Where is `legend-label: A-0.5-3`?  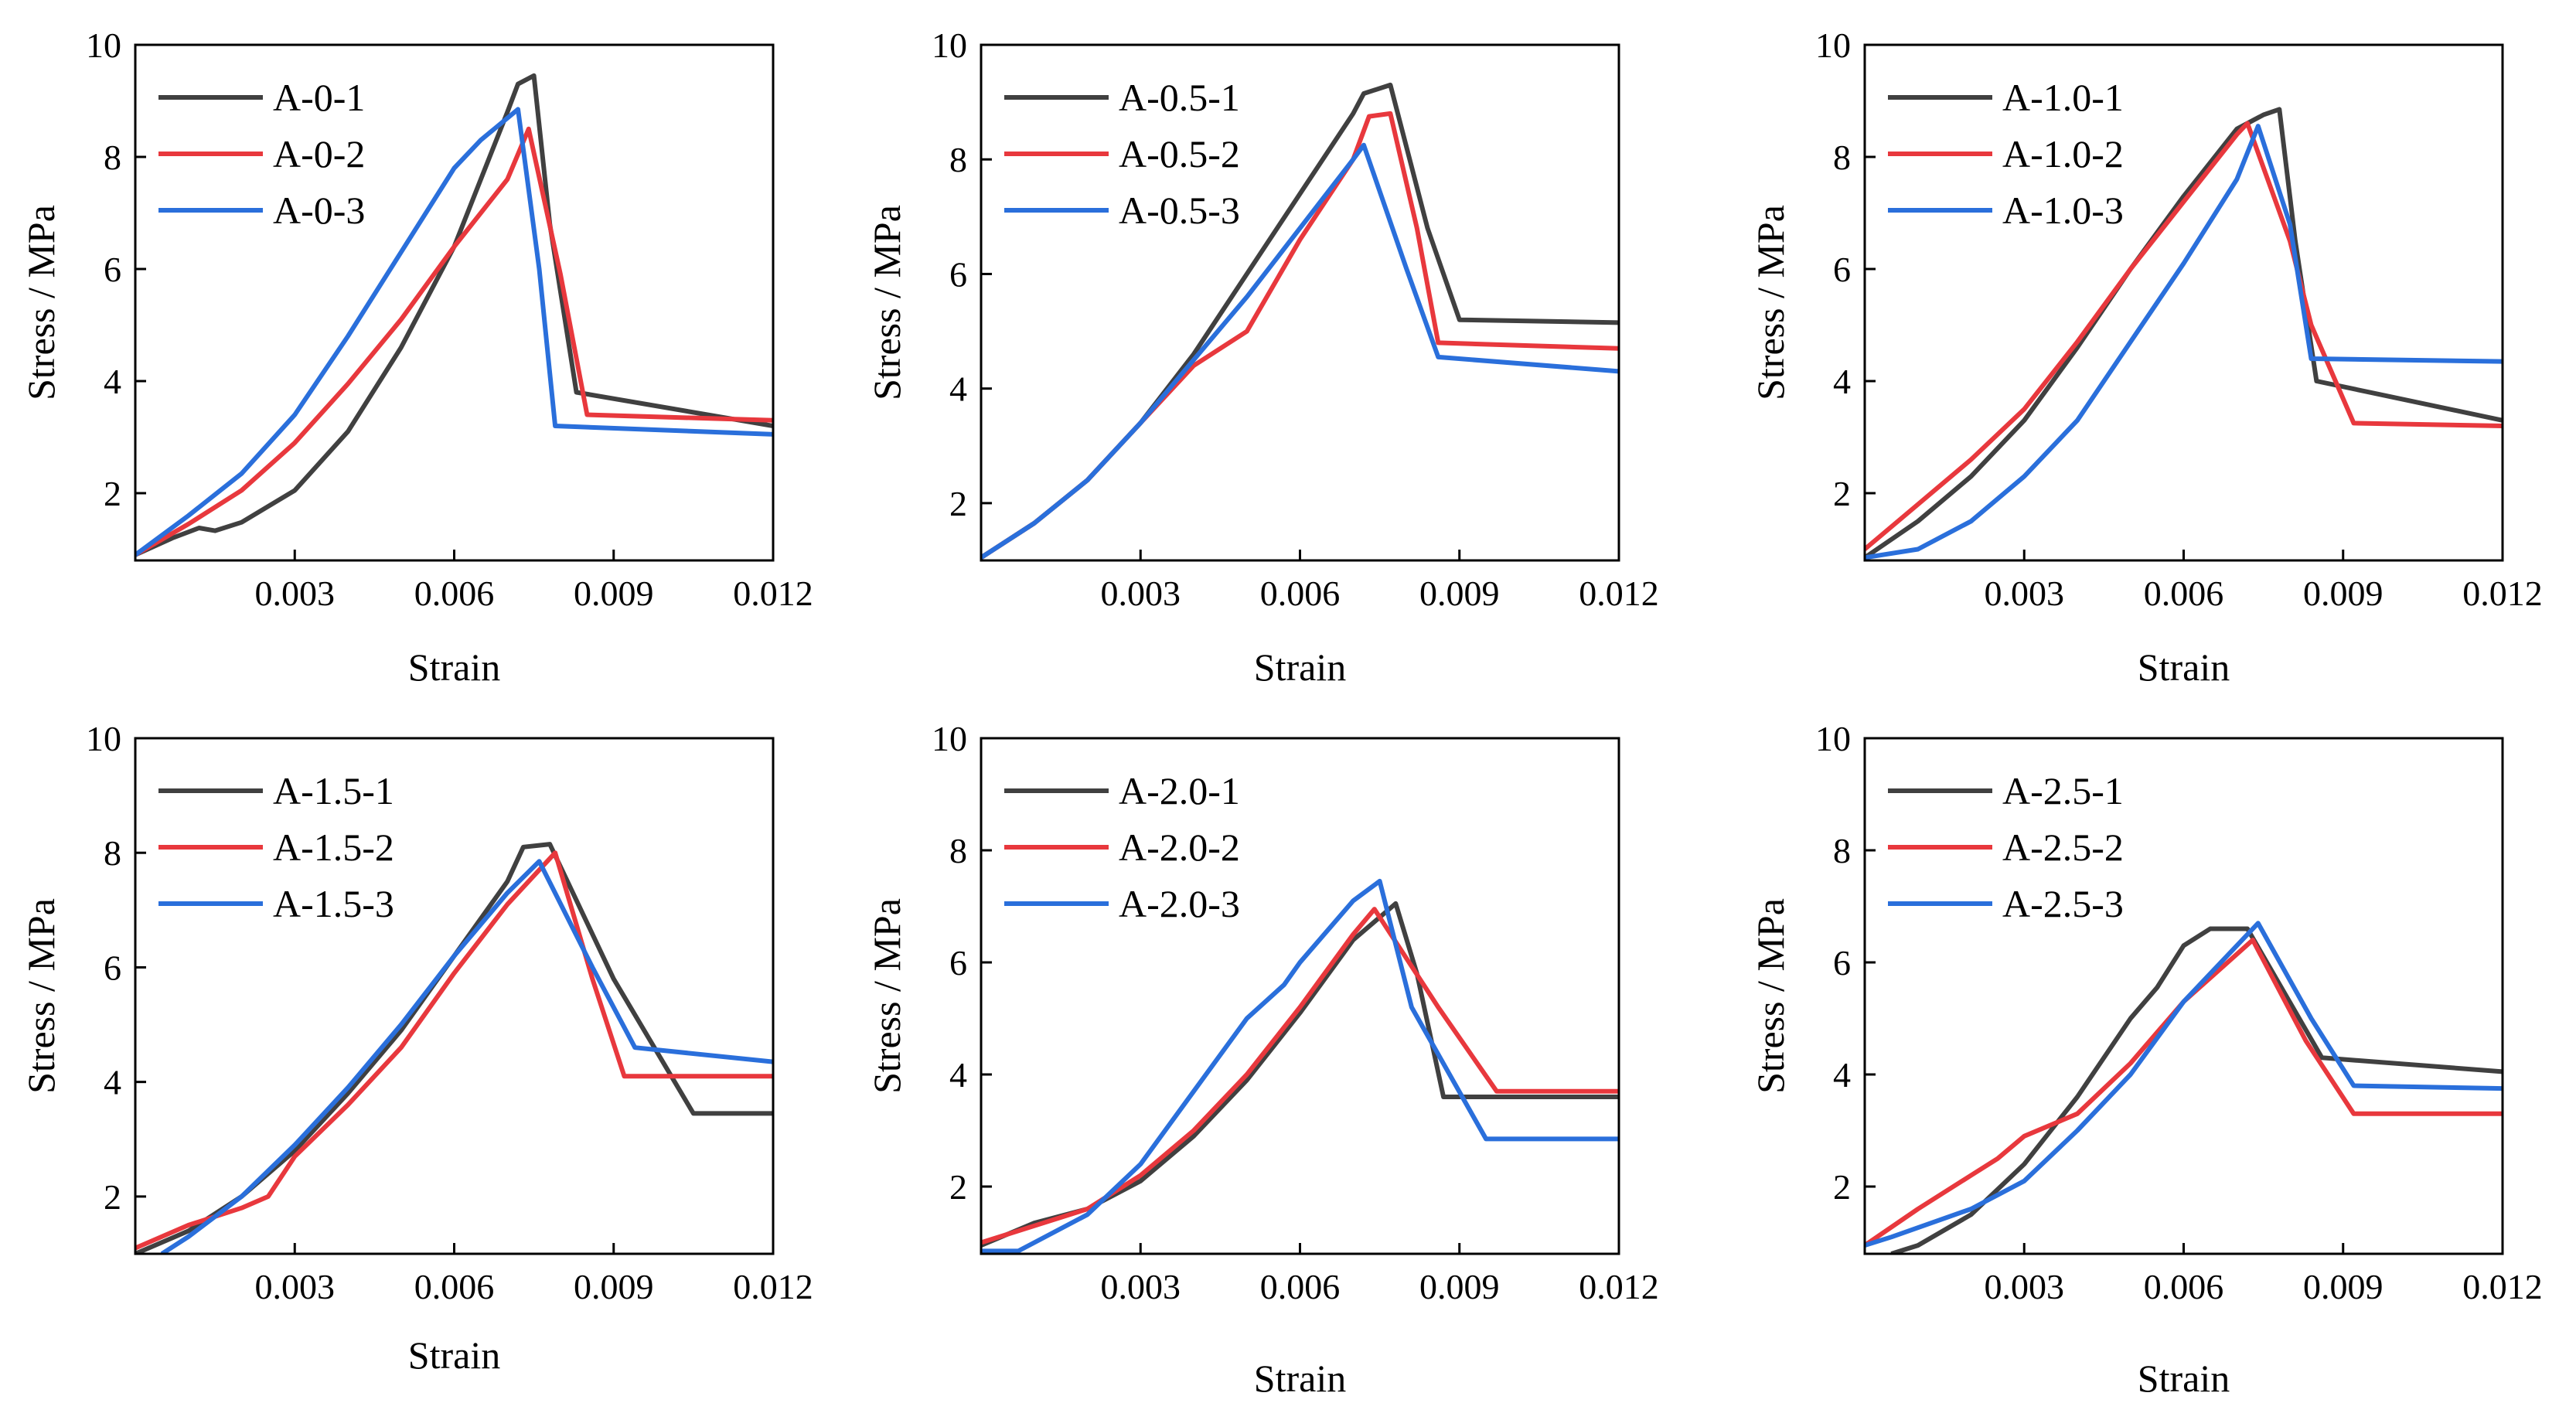 legend-label: A-0.5-3 is located at coordinates (1179, 210).